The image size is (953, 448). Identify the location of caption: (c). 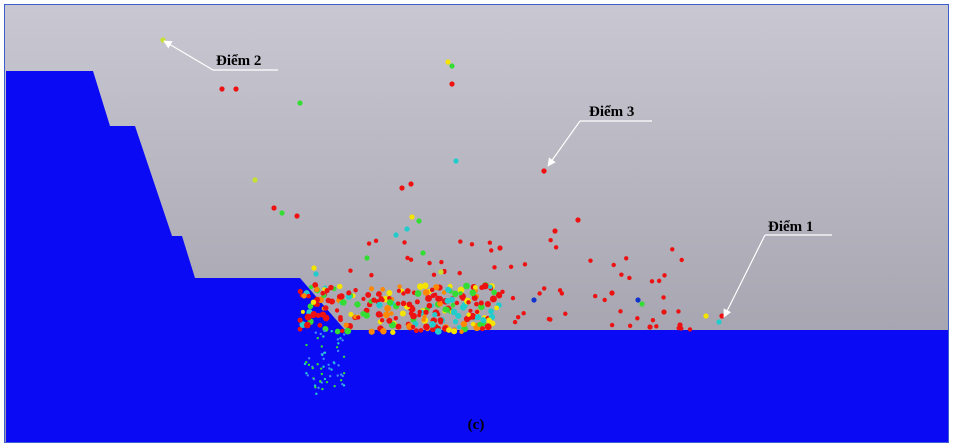
(476, 425).